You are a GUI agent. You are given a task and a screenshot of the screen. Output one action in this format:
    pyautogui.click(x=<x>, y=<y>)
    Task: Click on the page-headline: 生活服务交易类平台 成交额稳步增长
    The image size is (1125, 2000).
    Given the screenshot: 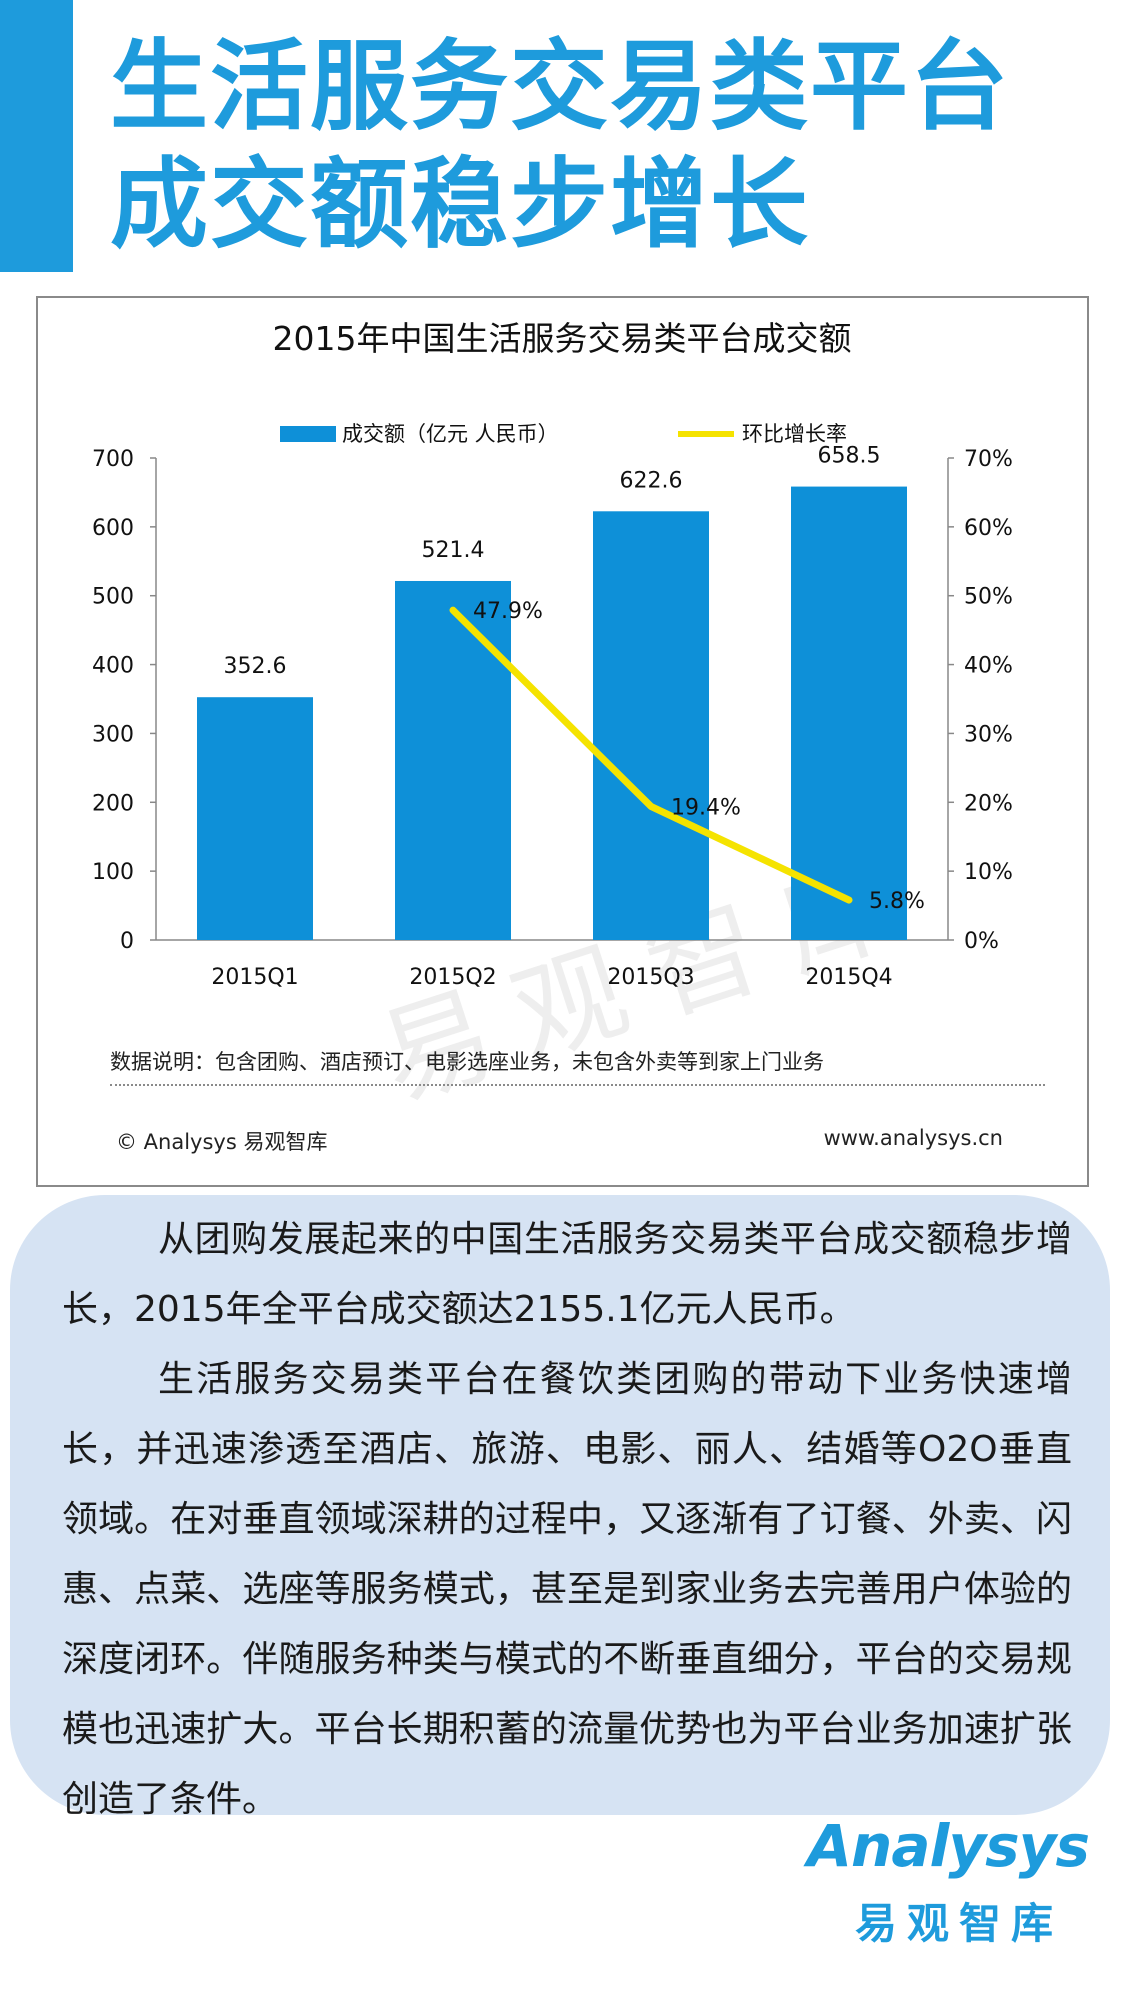 What is the action you would take?
    pyautogui.click(x=600, y=146)
    